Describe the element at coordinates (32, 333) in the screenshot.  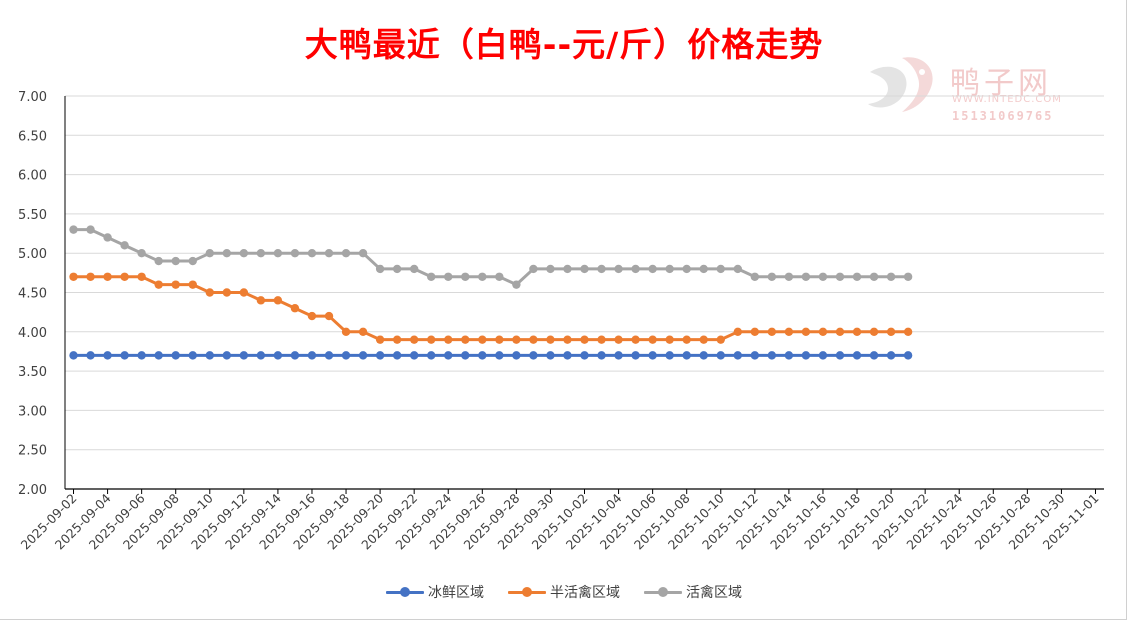
I see `y-tick-label: 4.00` at that location.